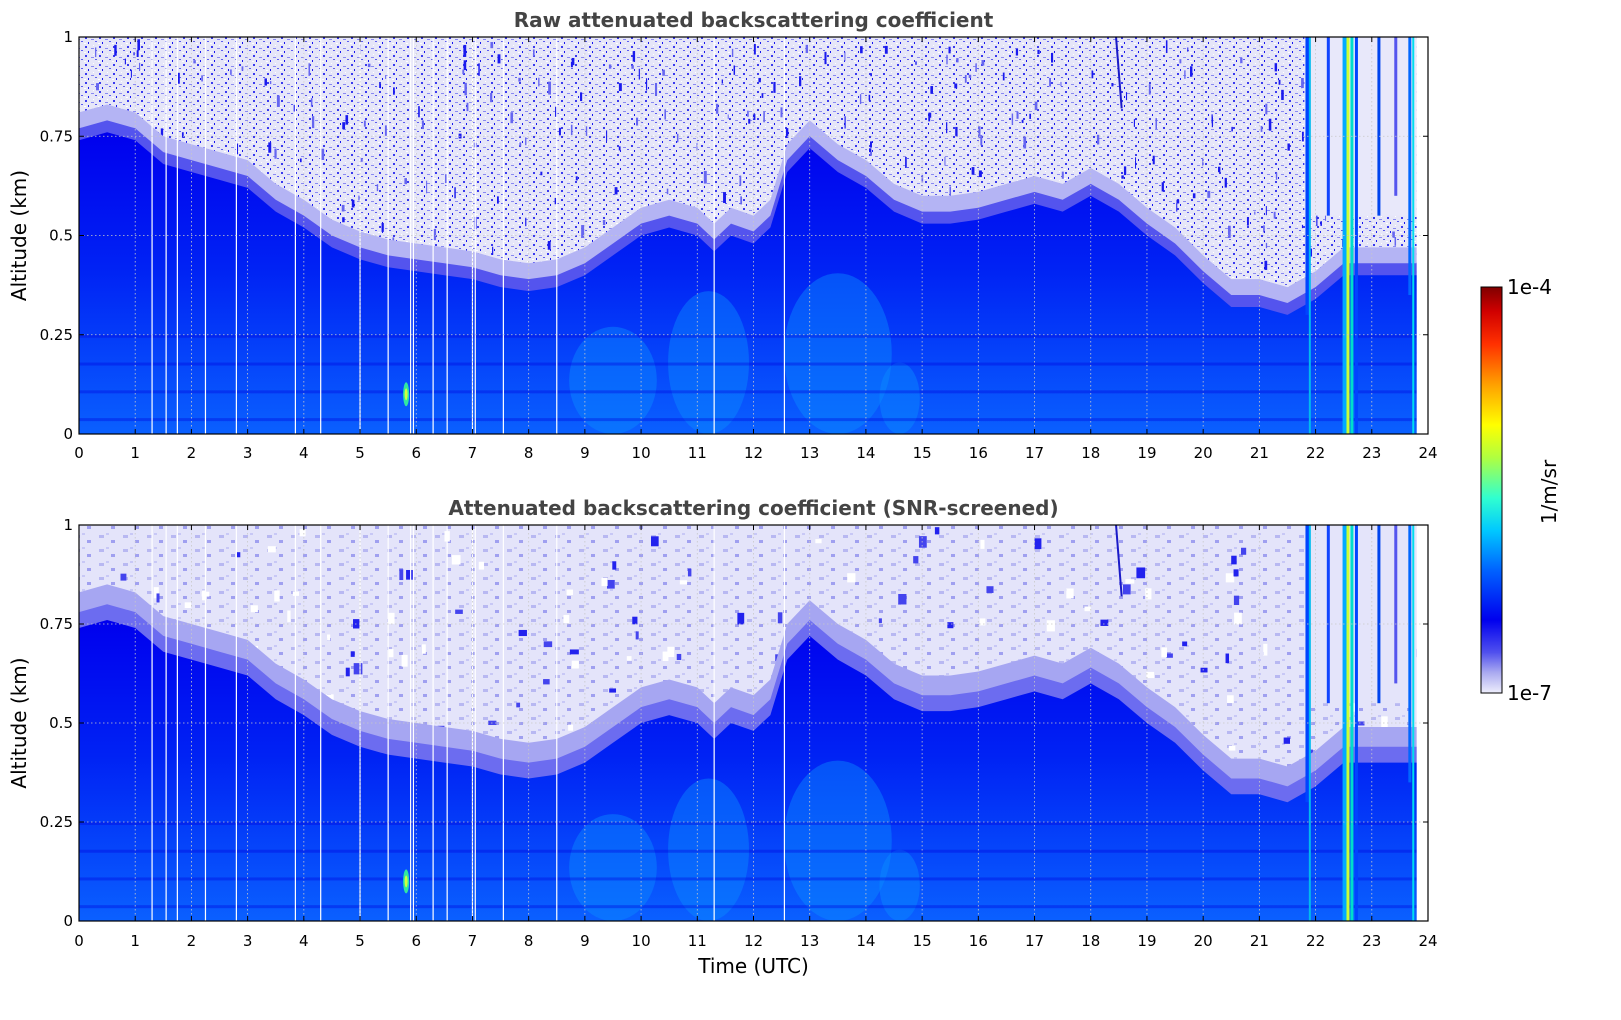 The image size is (1621, 1020). Describe the element at coordinates (304, 453) in the screenshot. I see `x-tick-label: 4` at that location.